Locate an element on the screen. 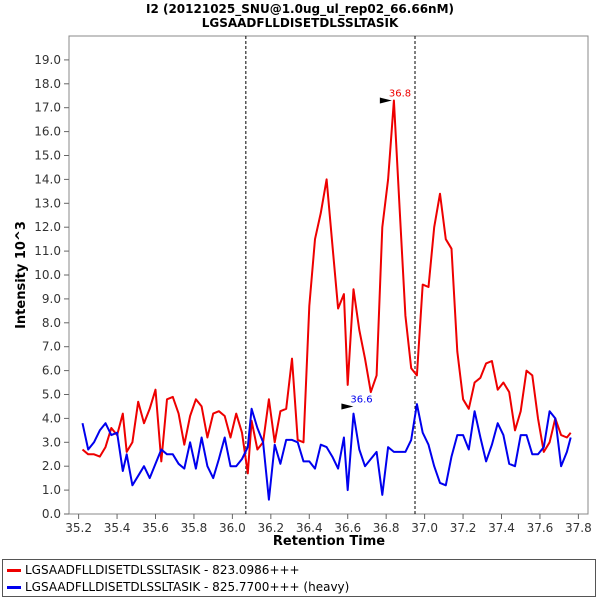 The image size is (600, 600). x-tick-label: 37.8 is located at coordinates (578, 528).